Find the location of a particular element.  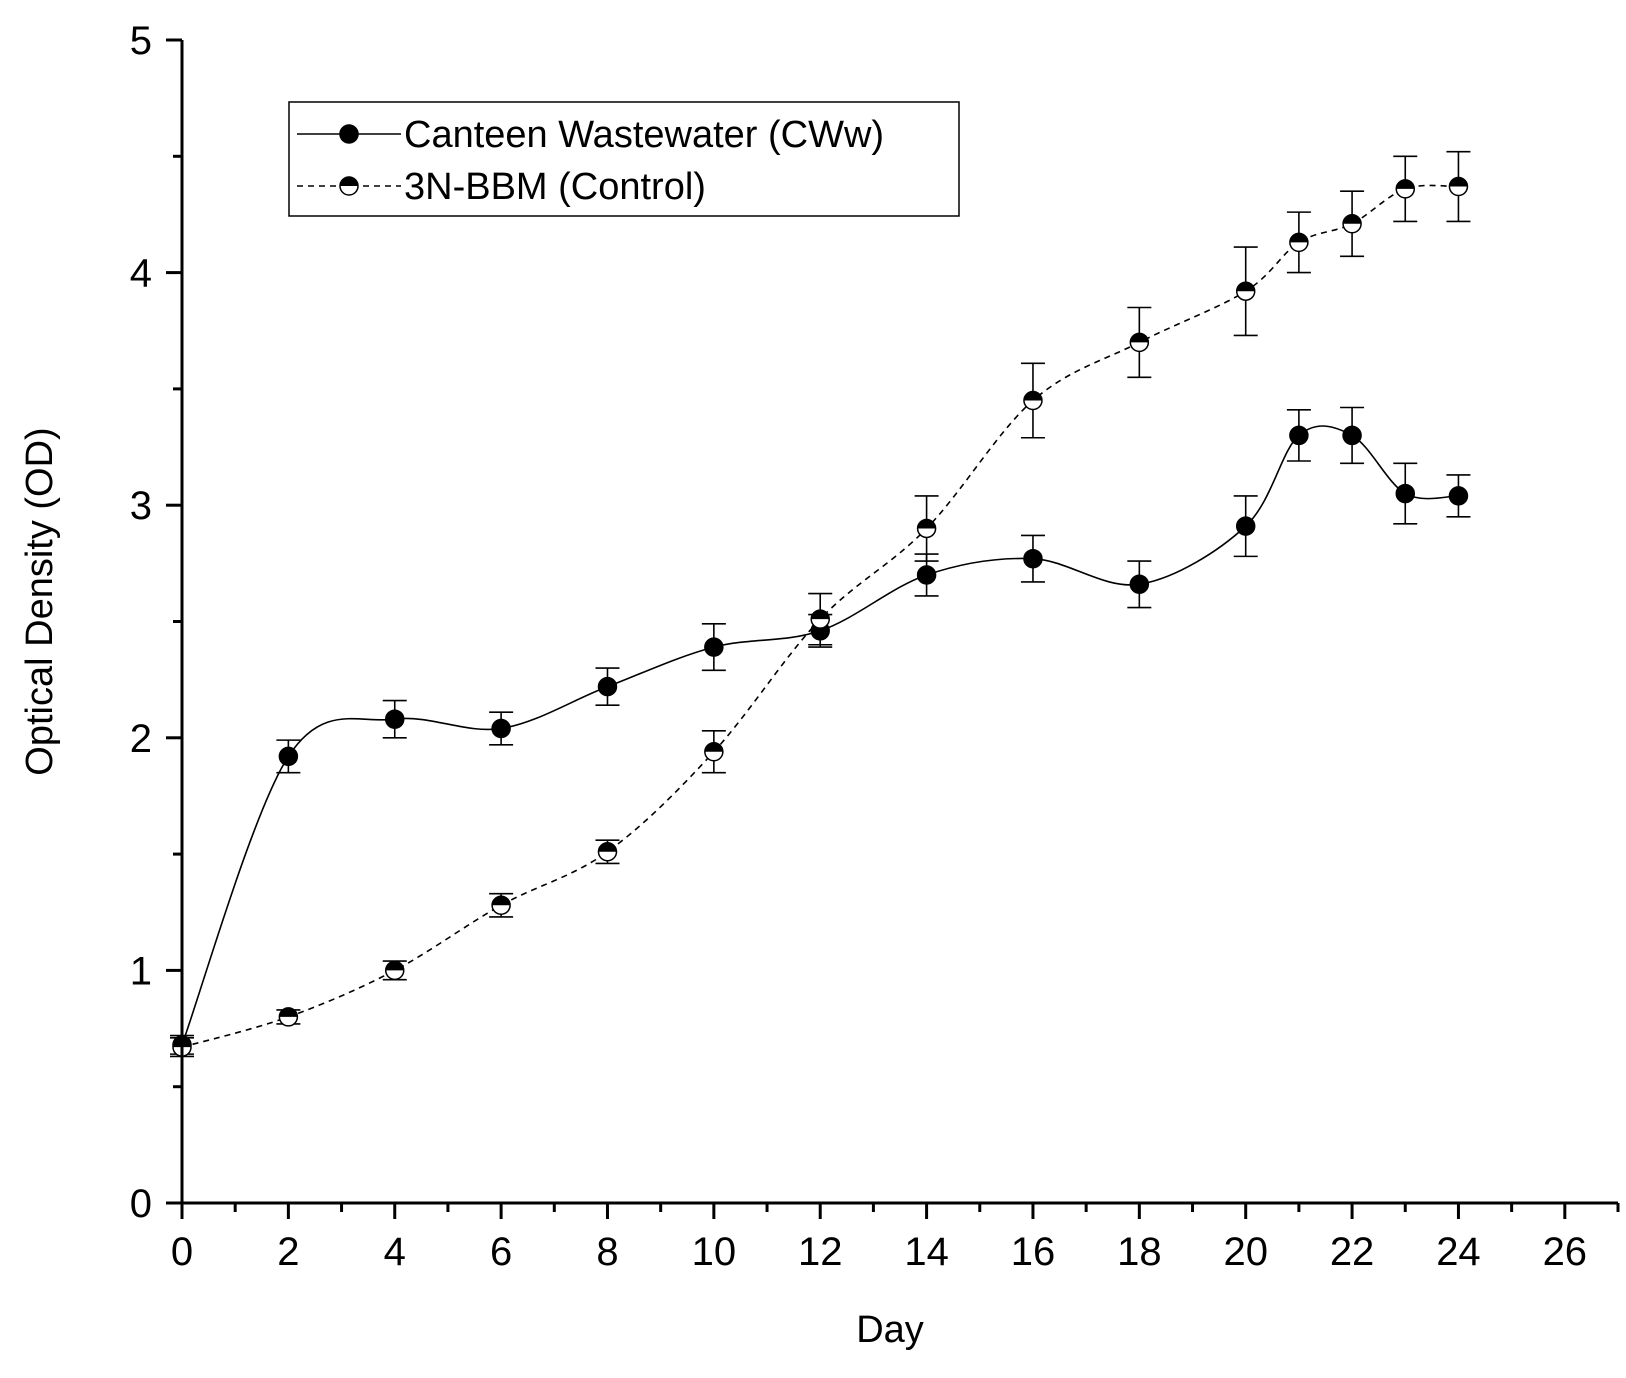

y-tick-label: 3 is located at coordinates (141, 506).